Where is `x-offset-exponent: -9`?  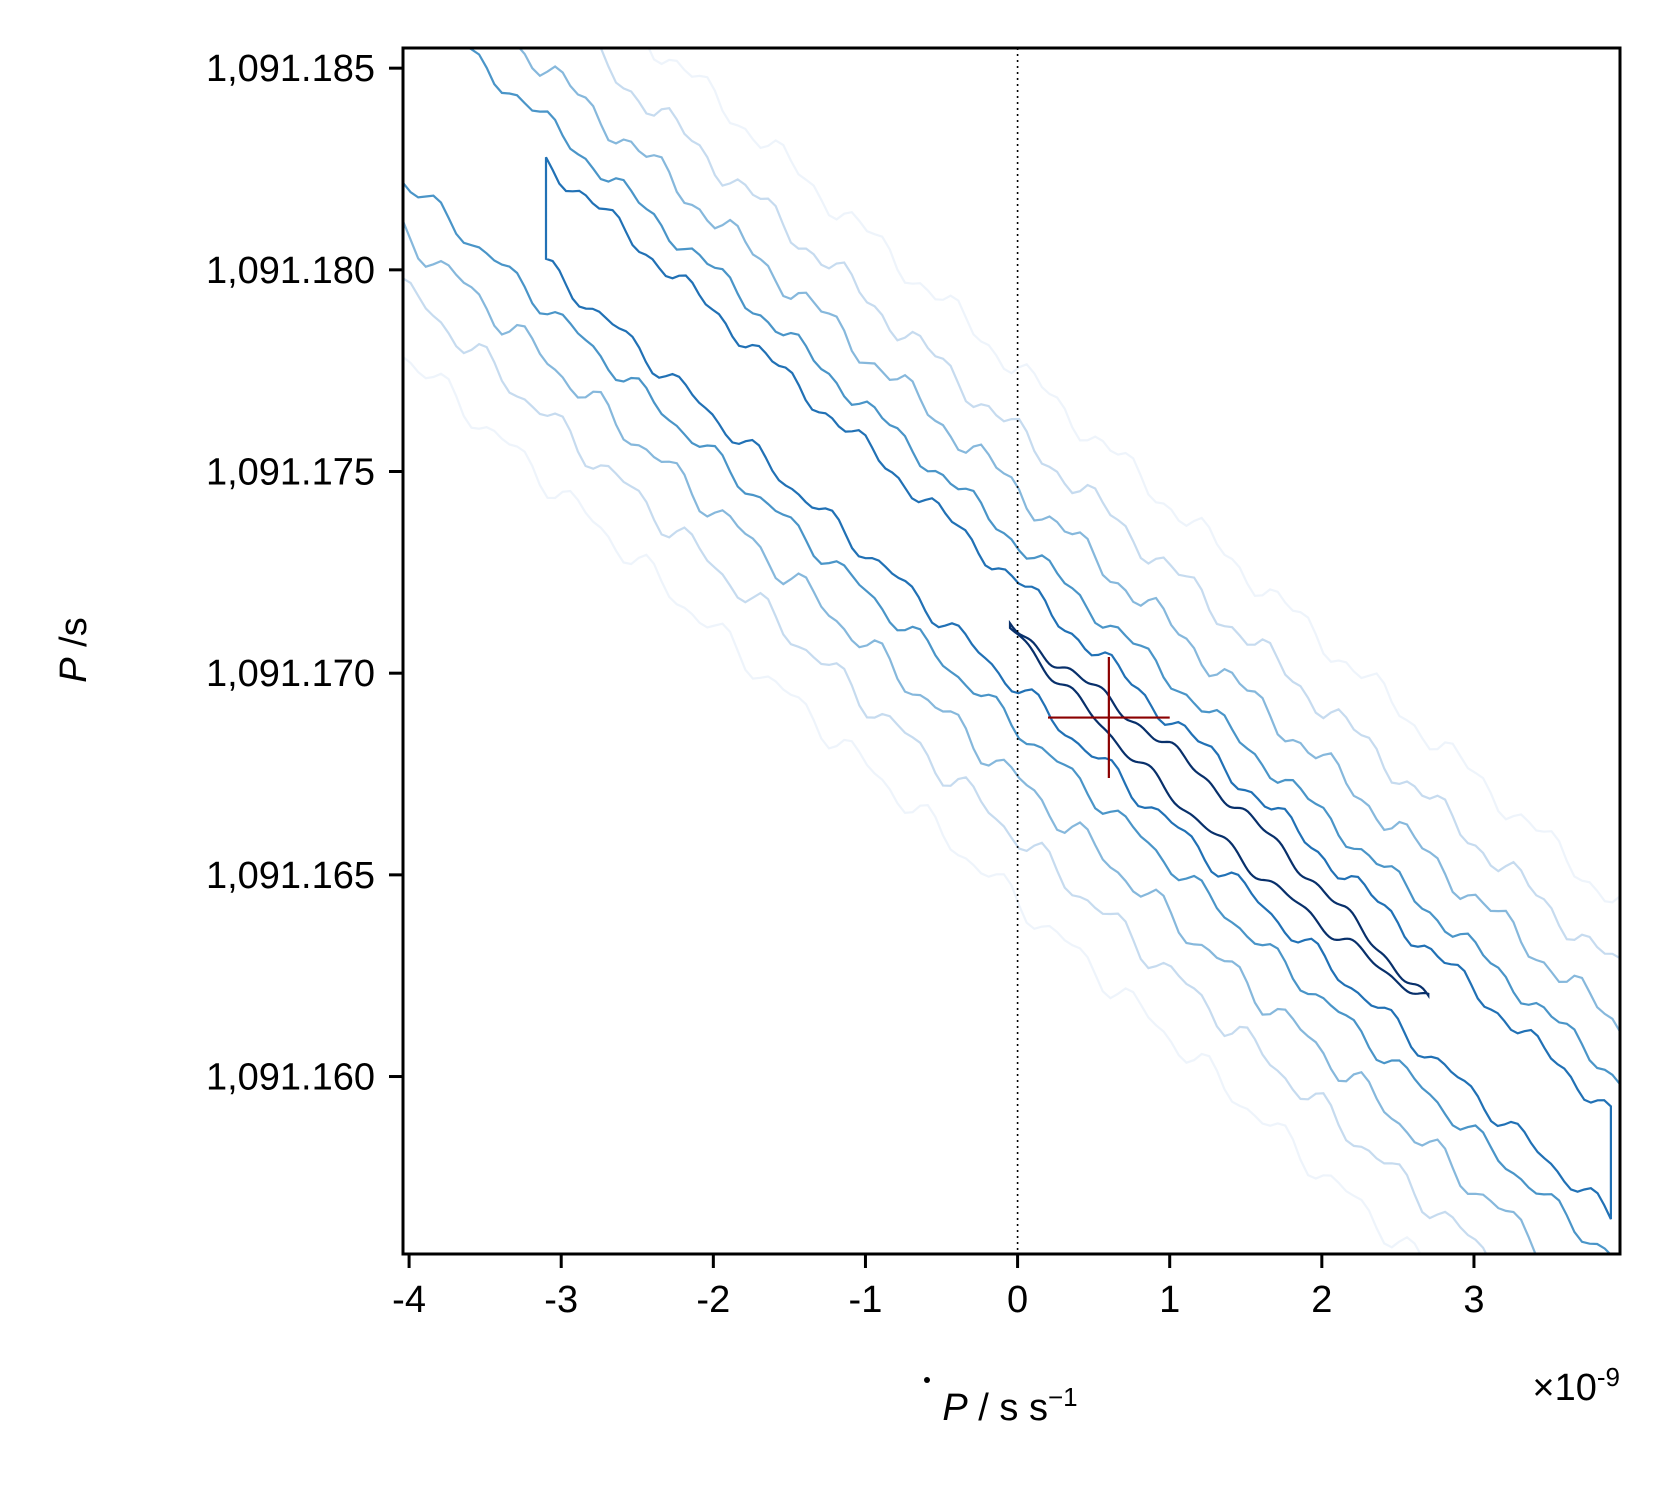 x-offset-exponent: -9 is located at coordinates (1608, 1377).